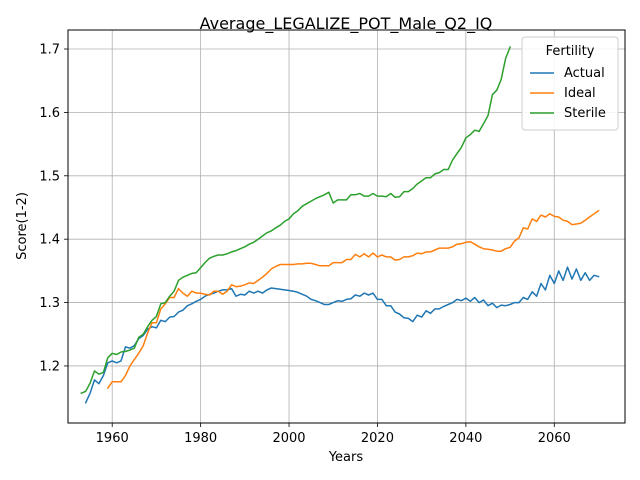  I want to click on y-tick-label: 1.5, so click(49, 176).